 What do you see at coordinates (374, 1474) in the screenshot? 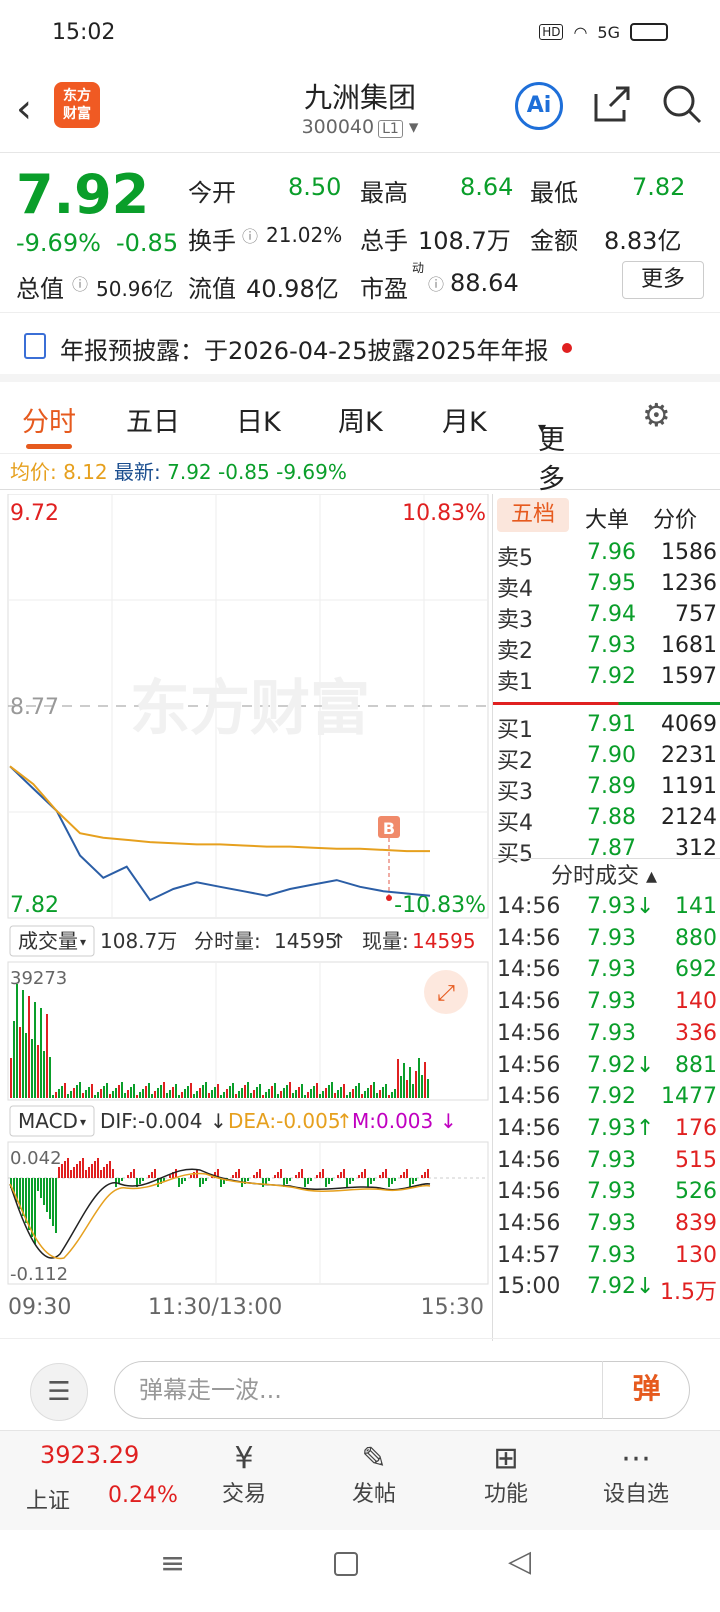
I see `post-button: ✎ 发帖` at bounding box center [374, 1474].